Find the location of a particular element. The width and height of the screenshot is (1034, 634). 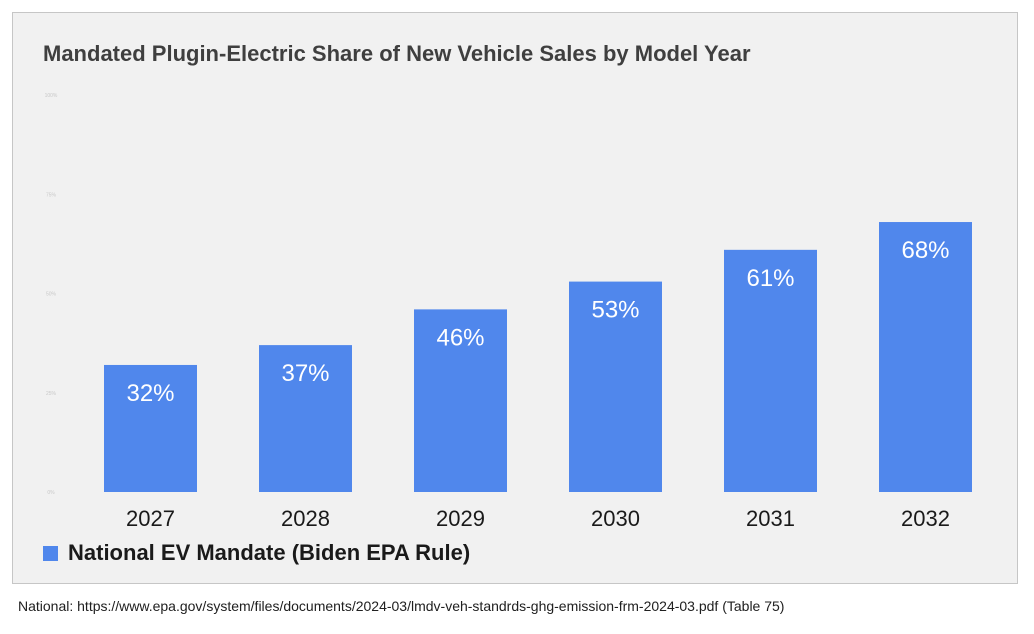

bar-2027 is located at coordinates (150, 428).